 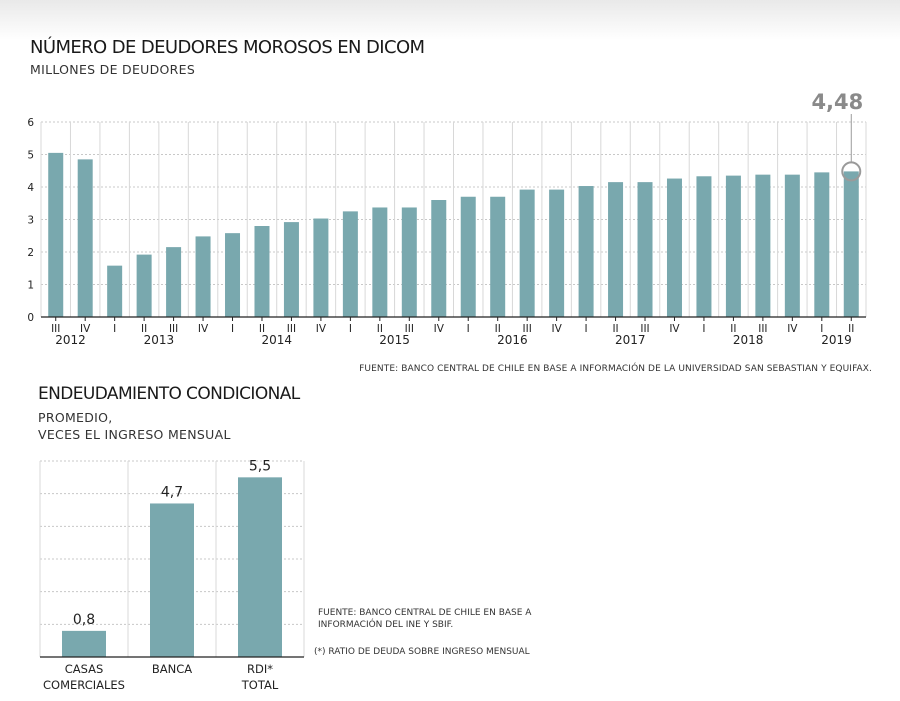 I want to click on chart1-subtitle: MILLONES DE DEUDORES, so click(x=113, y=69).